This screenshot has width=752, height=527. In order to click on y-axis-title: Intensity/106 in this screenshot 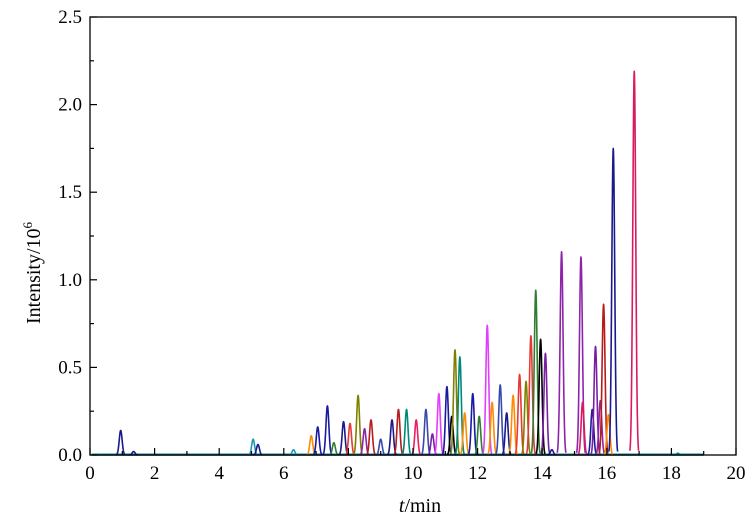, I will do `click(32, 272)`.